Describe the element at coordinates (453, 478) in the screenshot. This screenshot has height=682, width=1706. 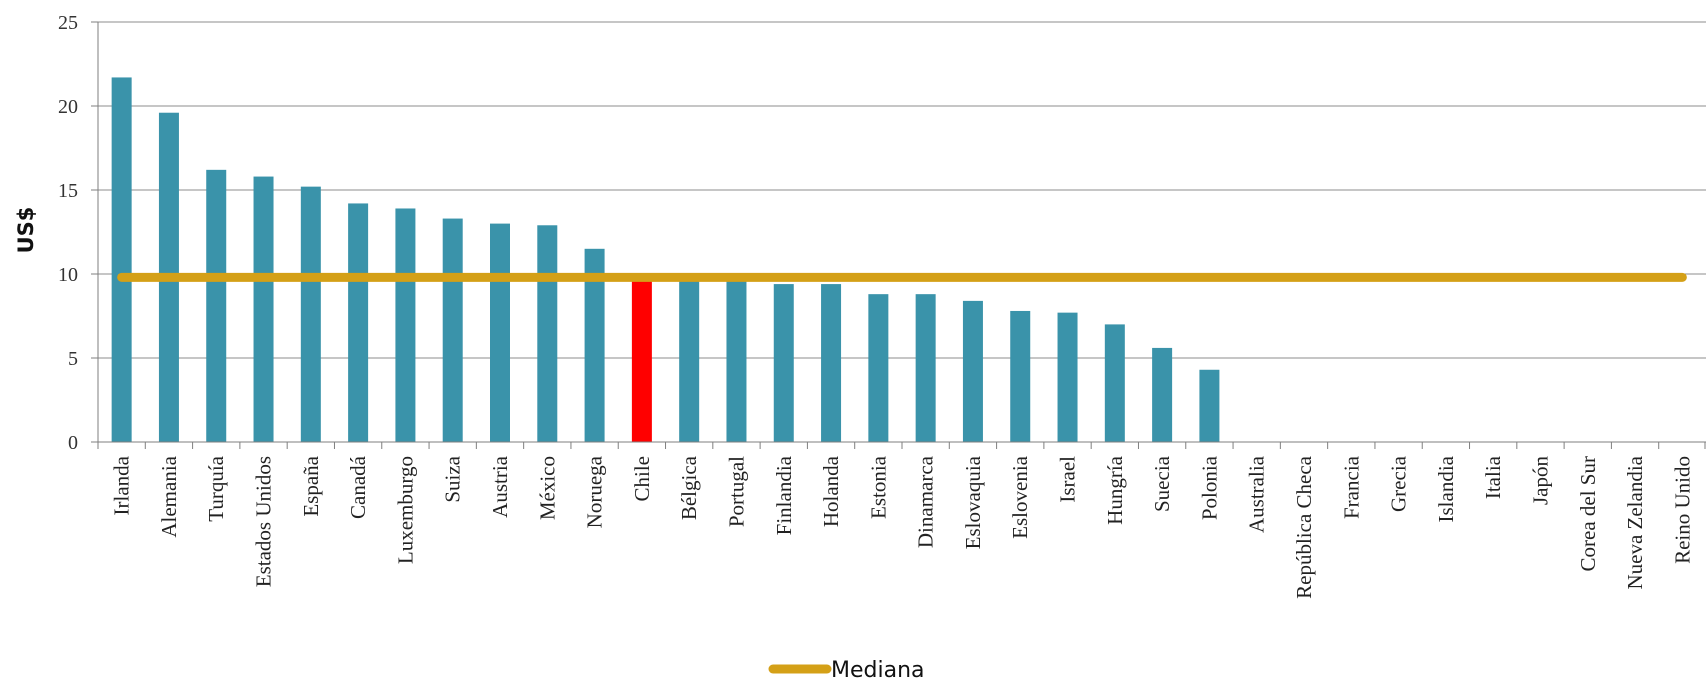
I see `x-tick-label-7: Suiza` at that location.